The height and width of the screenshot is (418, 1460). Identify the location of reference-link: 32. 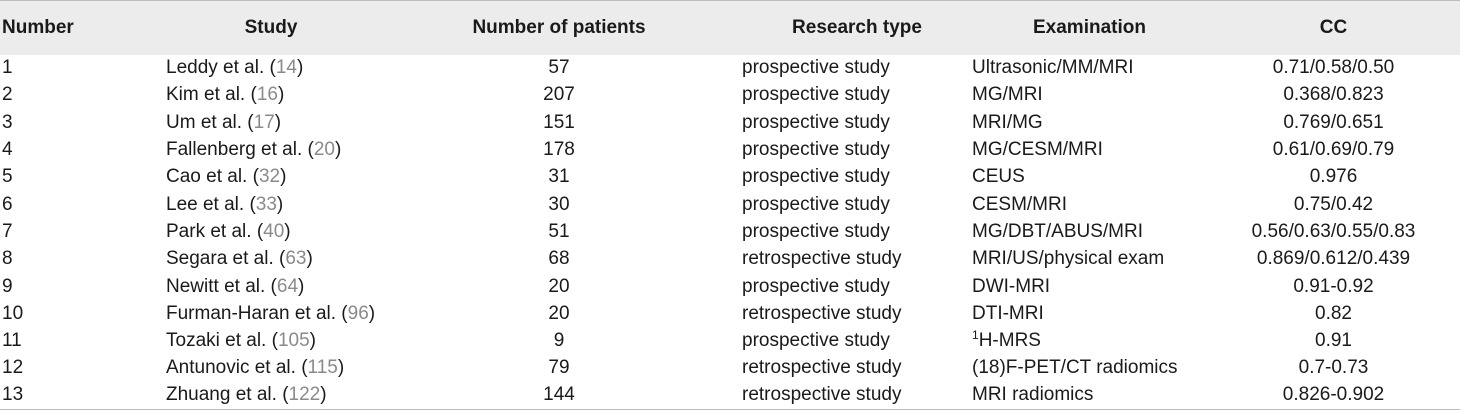
(269, 177).